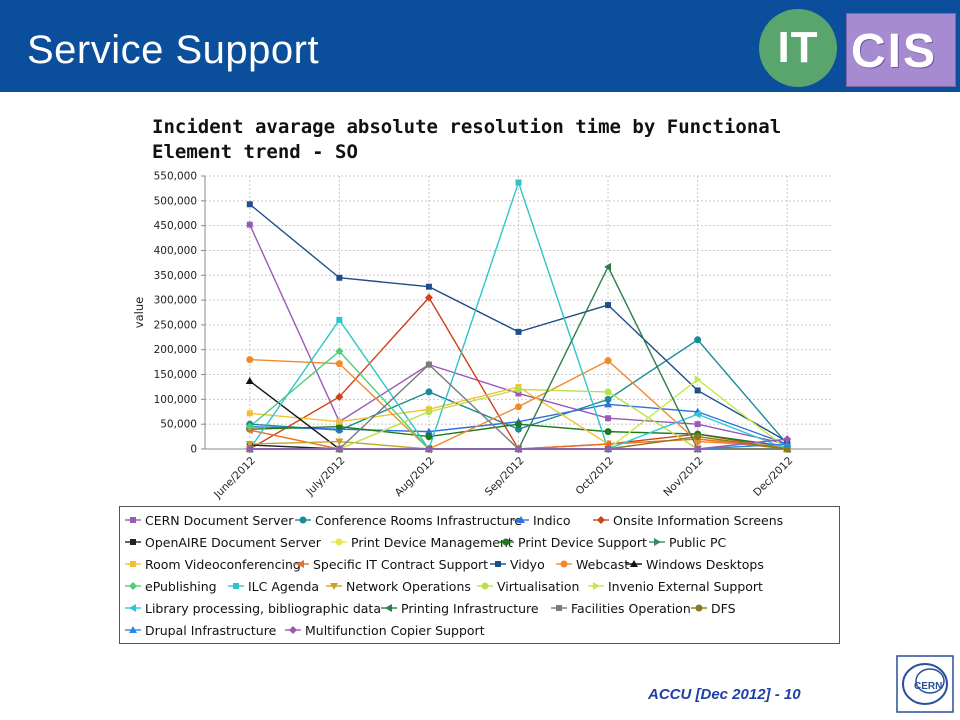 This screenshot has height=720, width=960. What do you see at coordinates (798, 48) in the screenshot?
I see `it-logo: IT` at bounding box center [798, 48].